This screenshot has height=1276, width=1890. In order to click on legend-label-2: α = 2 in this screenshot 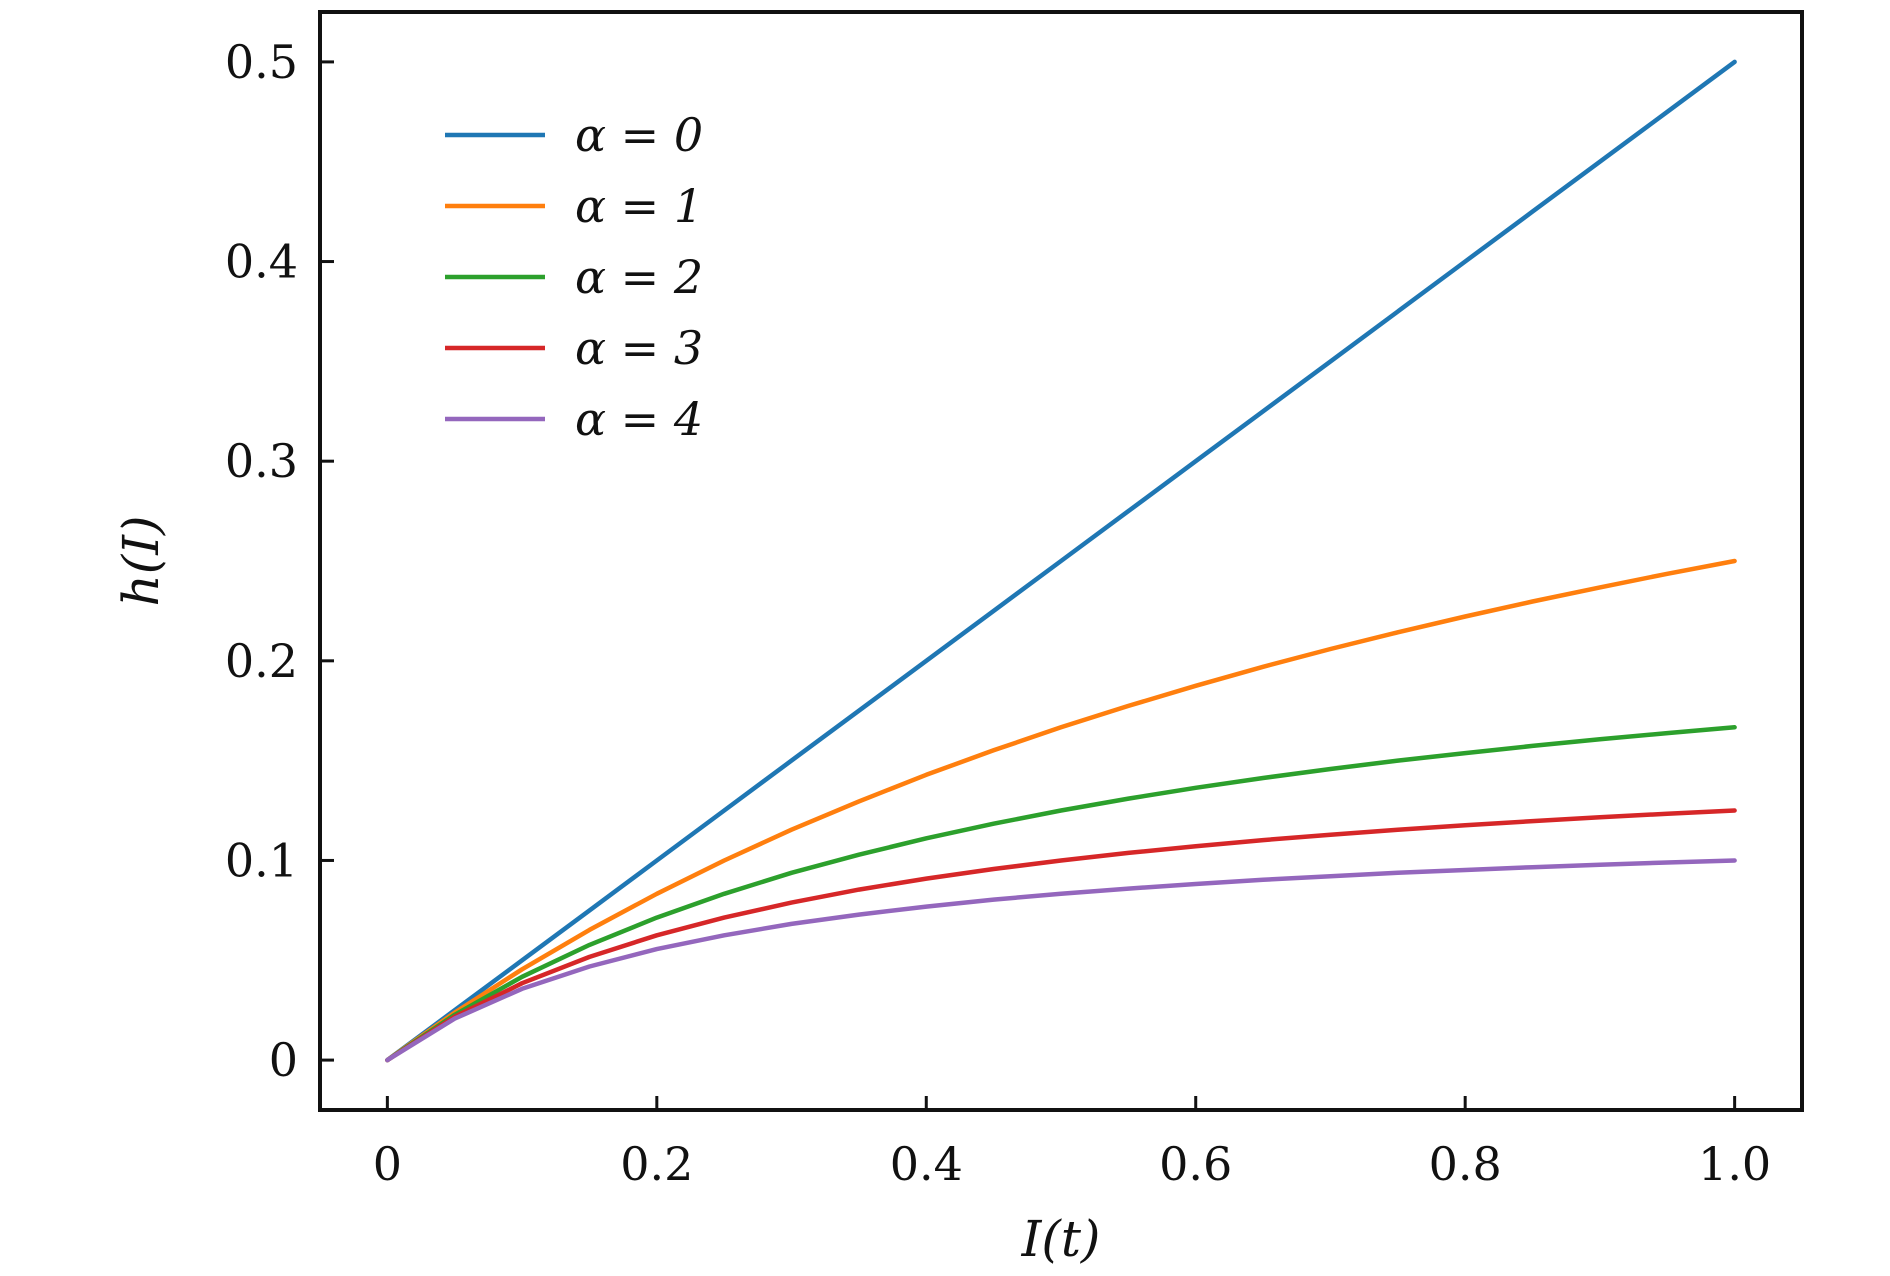, I will do `click(639, 277)`.